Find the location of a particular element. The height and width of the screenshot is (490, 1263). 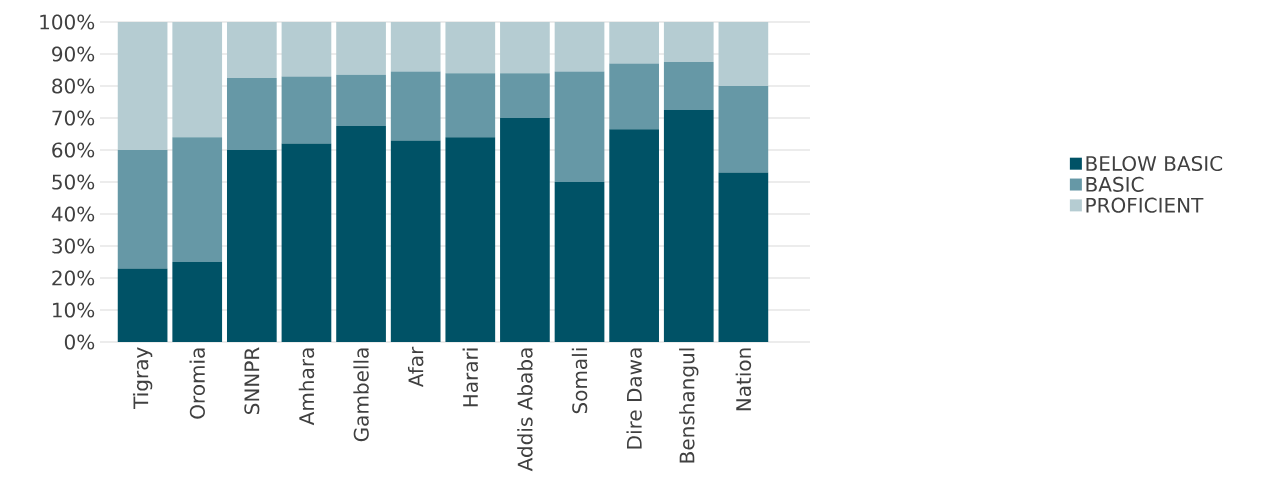

legend-label: BASIC is located at coordinates (1115, 184).